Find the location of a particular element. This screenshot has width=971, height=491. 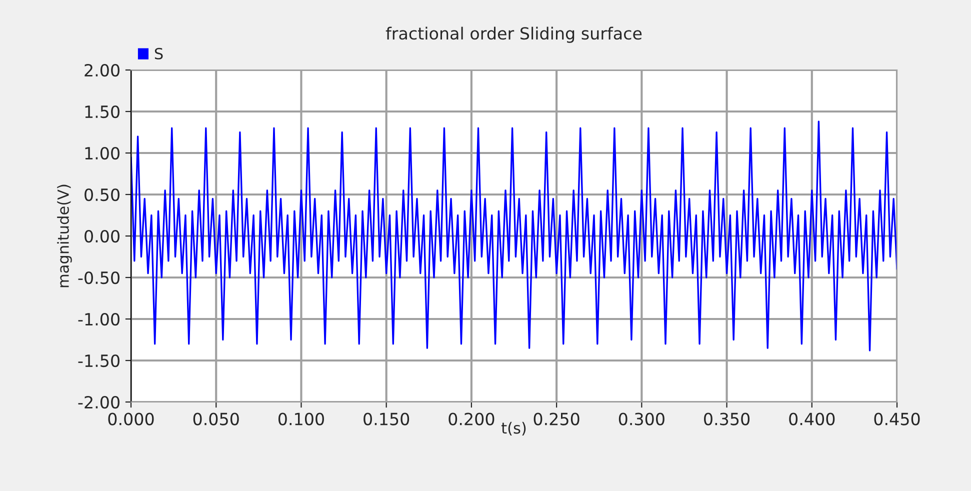

y-tick-label: 0.00 is located at coordinates (102, 236).